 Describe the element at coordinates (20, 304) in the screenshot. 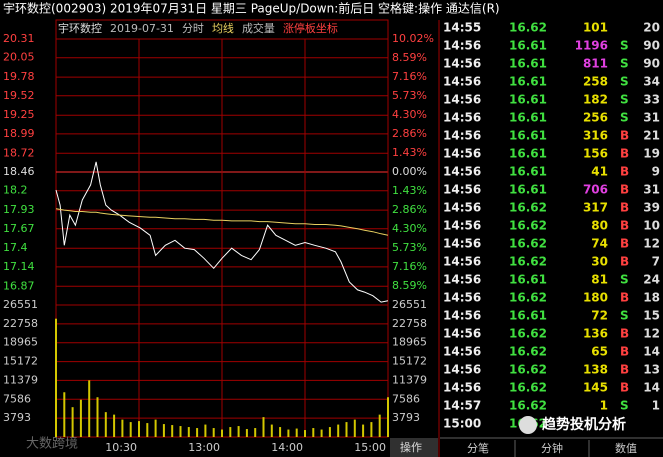

I see `volume-tick-label: 26551` at that location.